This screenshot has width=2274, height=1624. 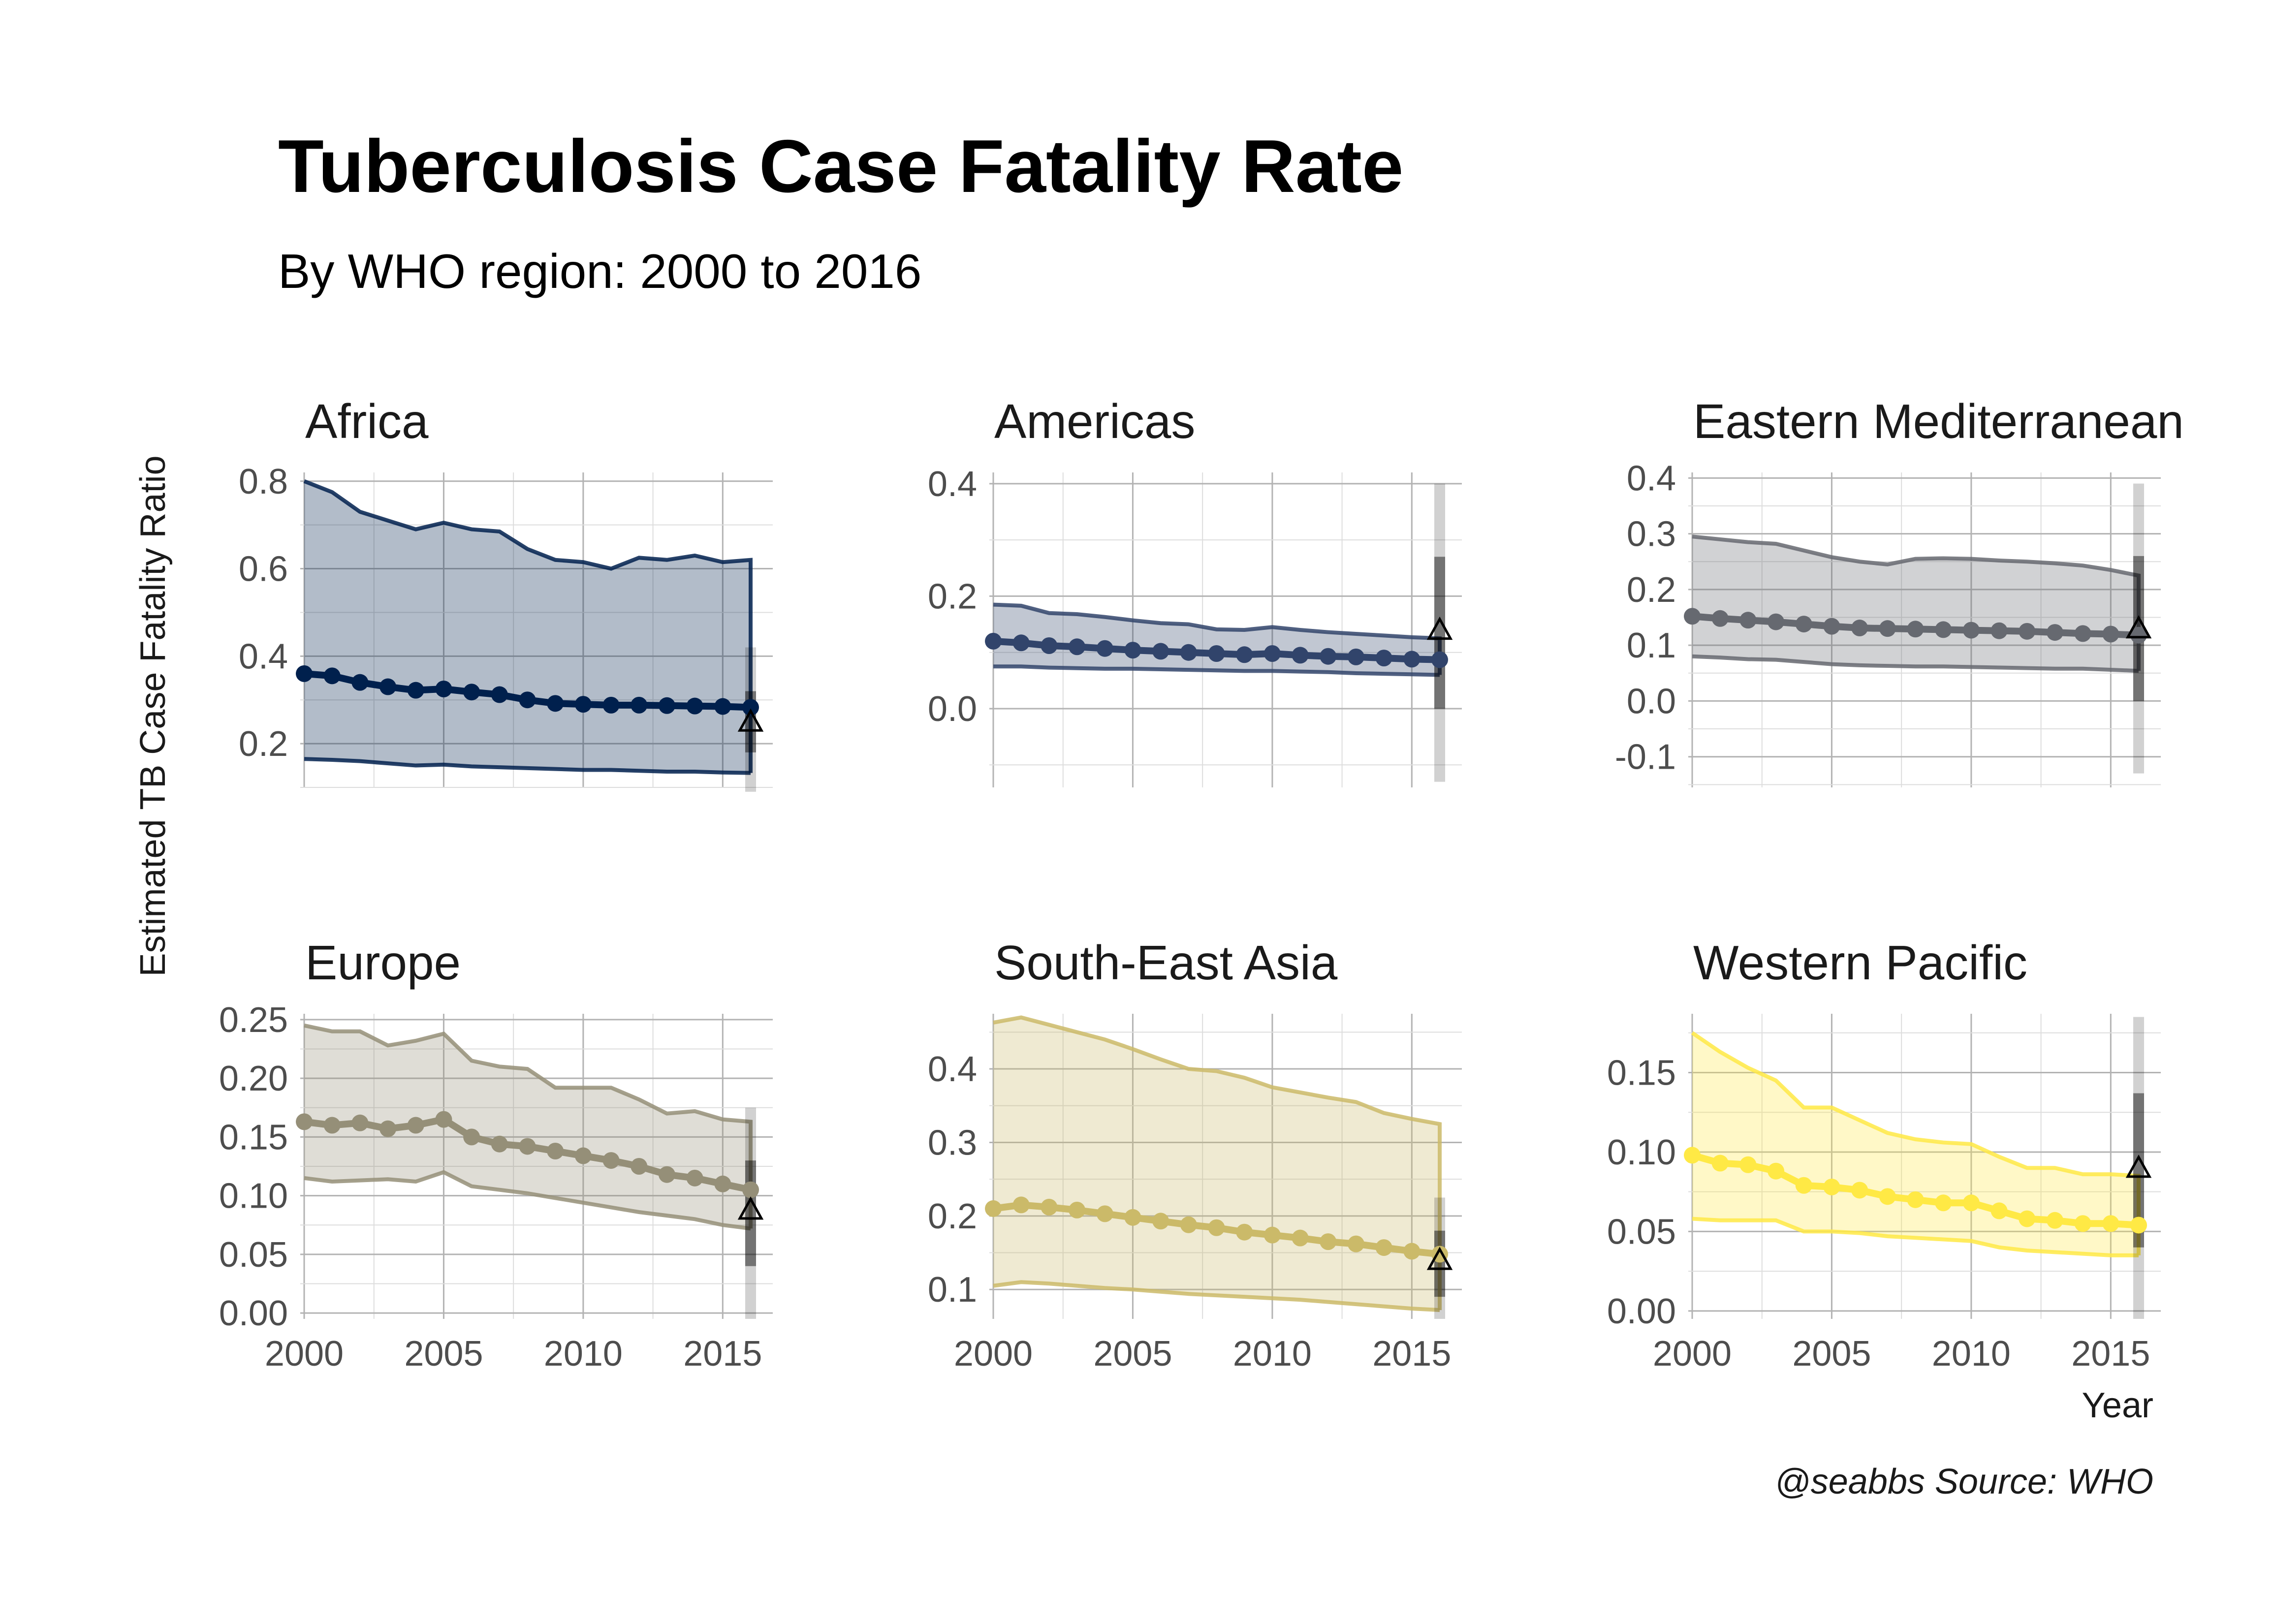 What do you see at coordinates (840, 166) in the screenshot?
I see `chart-title: Tuberculosis Case Fatality Rate` at bounding box center [840, 166].